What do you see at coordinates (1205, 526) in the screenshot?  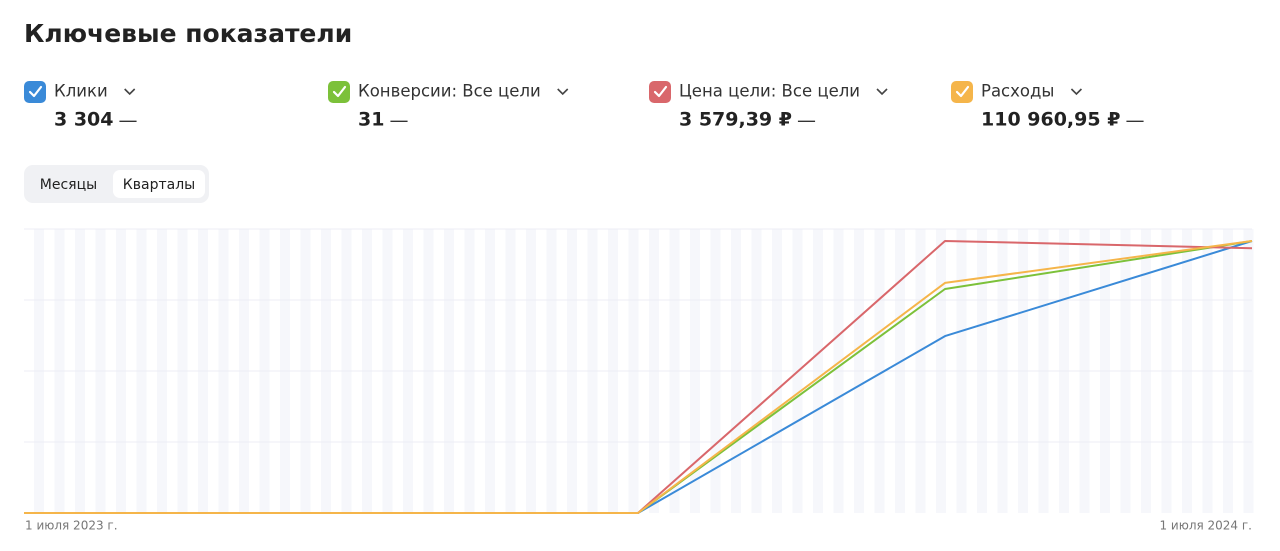 I see `x-tick-label: 1 июля 2024 г.` at bounding box center [1205, 526].